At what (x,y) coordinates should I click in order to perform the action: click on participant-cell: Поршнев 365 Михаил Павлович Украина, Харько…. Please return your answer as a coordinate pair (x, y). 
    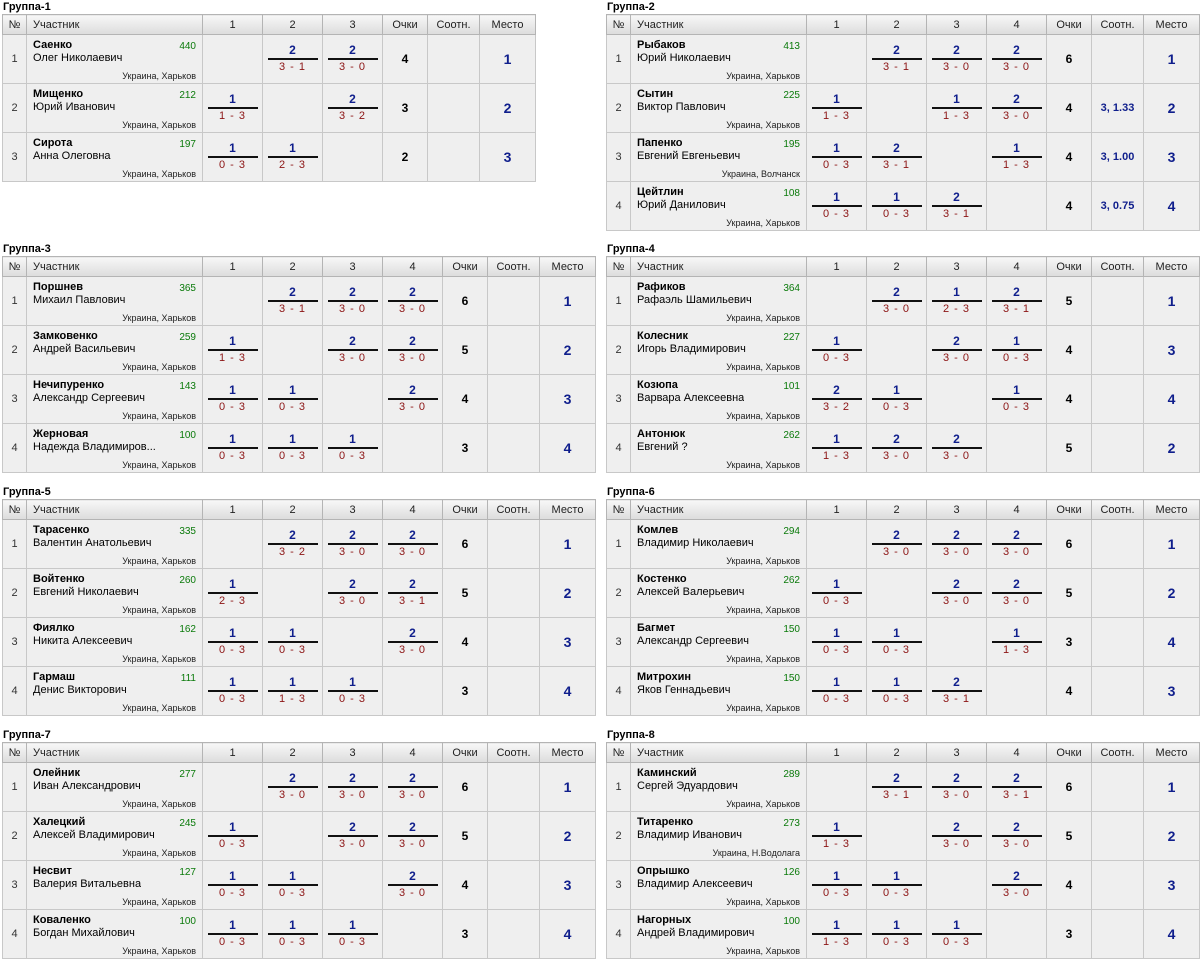
    Looking at the image, I should click on (114, 301).